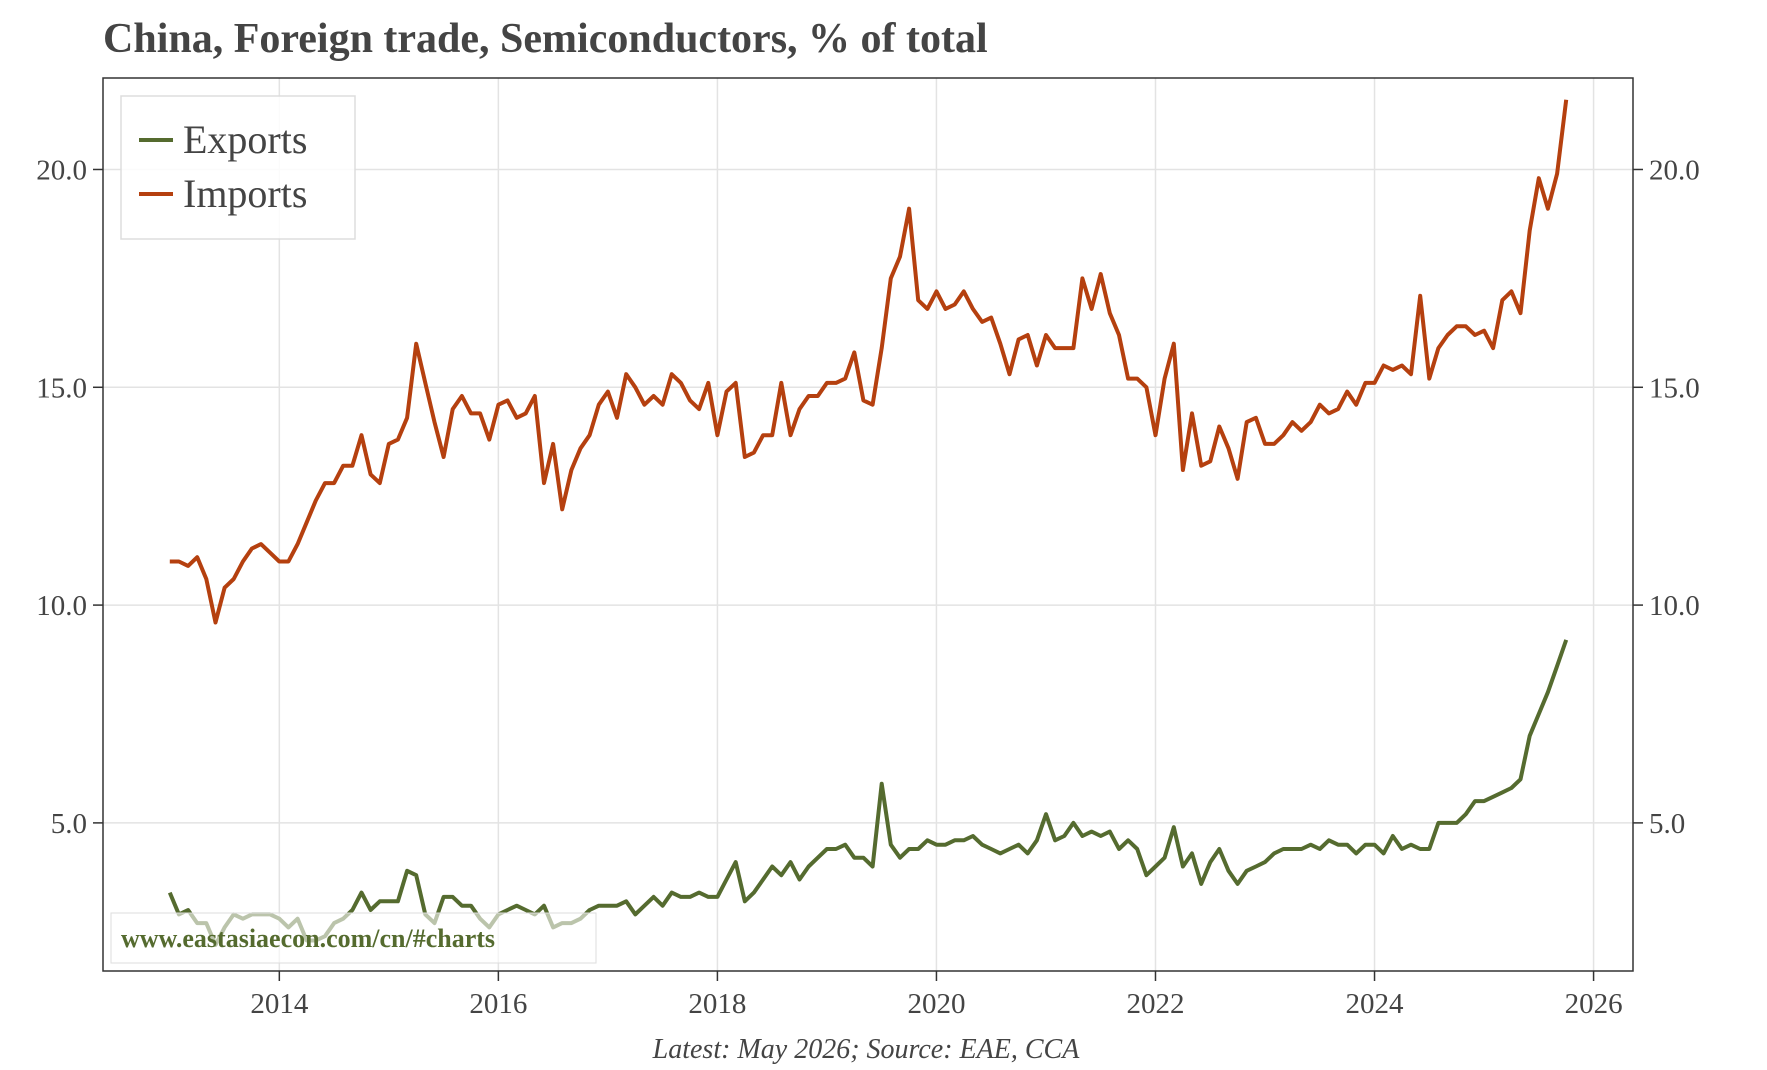 The width and height of the screenshot is (1767, 1070). Describe the element at coordinates (1375, 1004) in the screenshot. I see `x-tick-label: 2024` at that location.